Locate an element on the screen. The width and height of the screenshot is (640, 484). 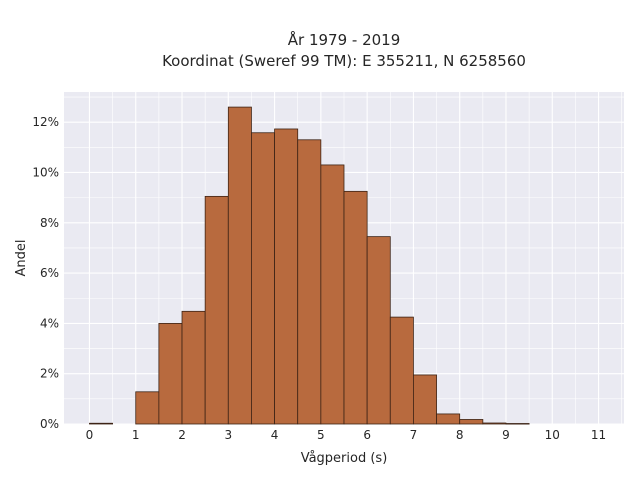
x-tick-label: 11 is located at coordinates (598, 435).